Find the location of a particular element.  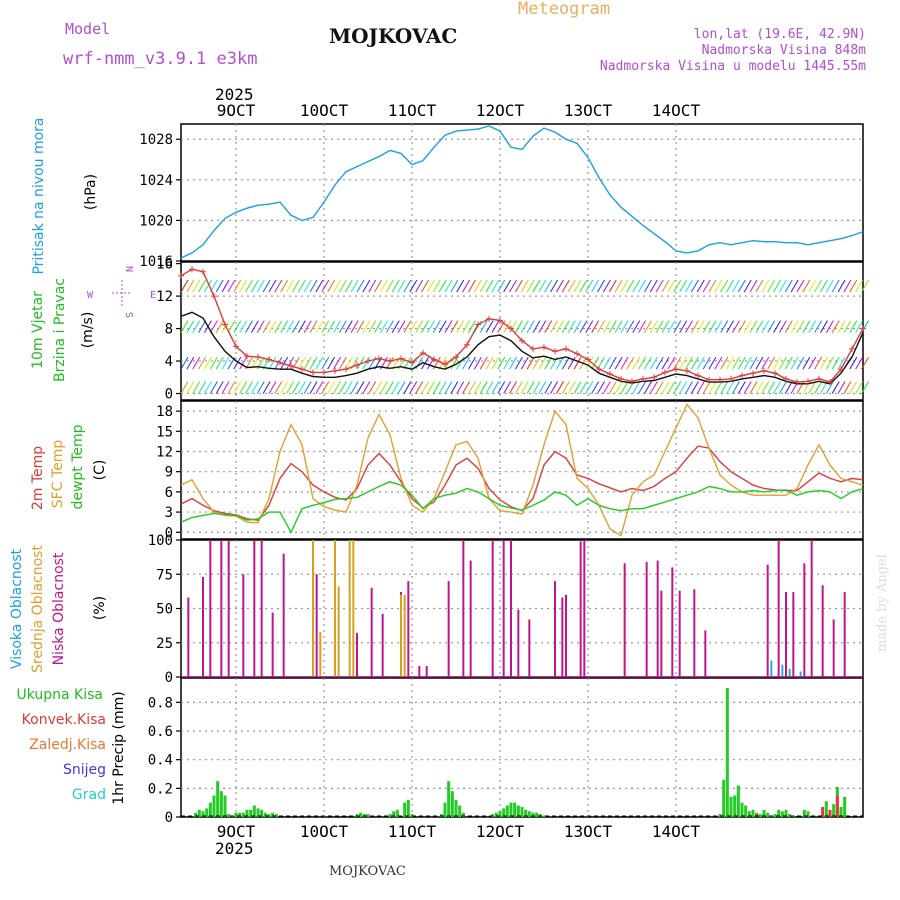

y-tick-label: 1028 is located at coordinates (156, 140).